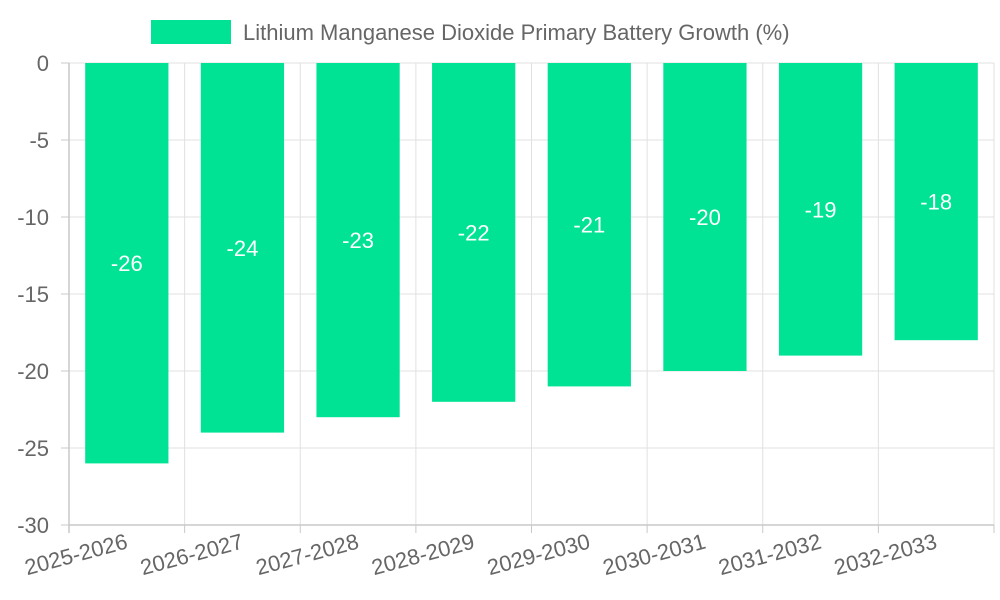 The width and height of the screenshot is (1000, 600). I want to click on y-tick-label: -10, so click(33, 217).